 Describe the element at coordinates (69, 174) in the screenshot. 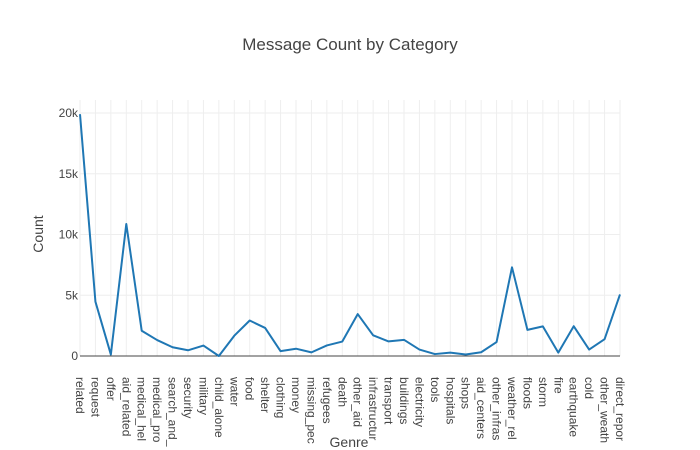

I see `y-tick-label: 15k` at that location.